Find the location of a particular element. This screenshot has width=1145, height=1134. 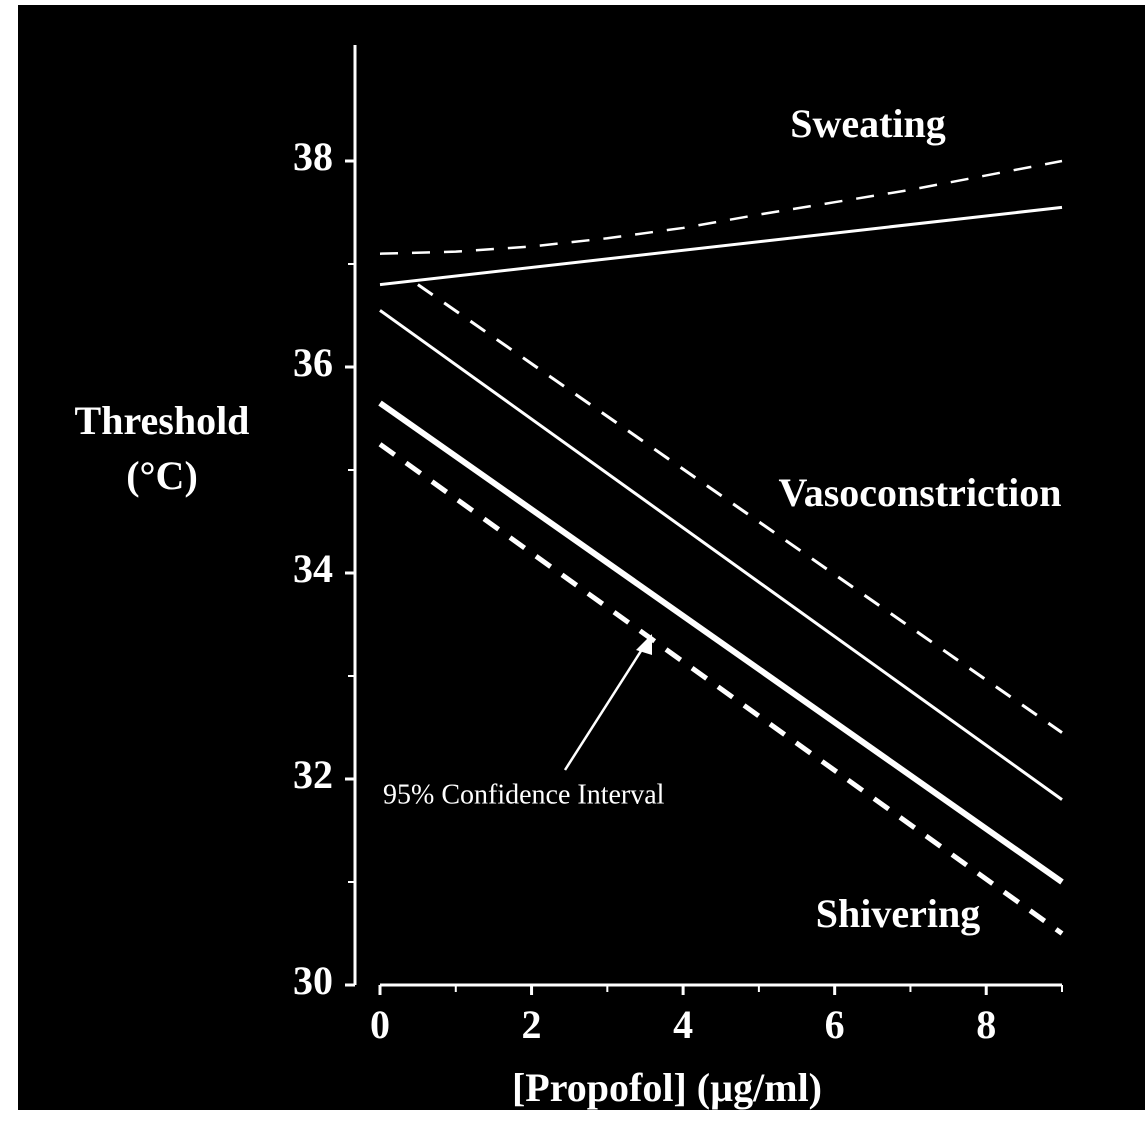

y-tick-label: 30 is located at coordinates (313, 980).